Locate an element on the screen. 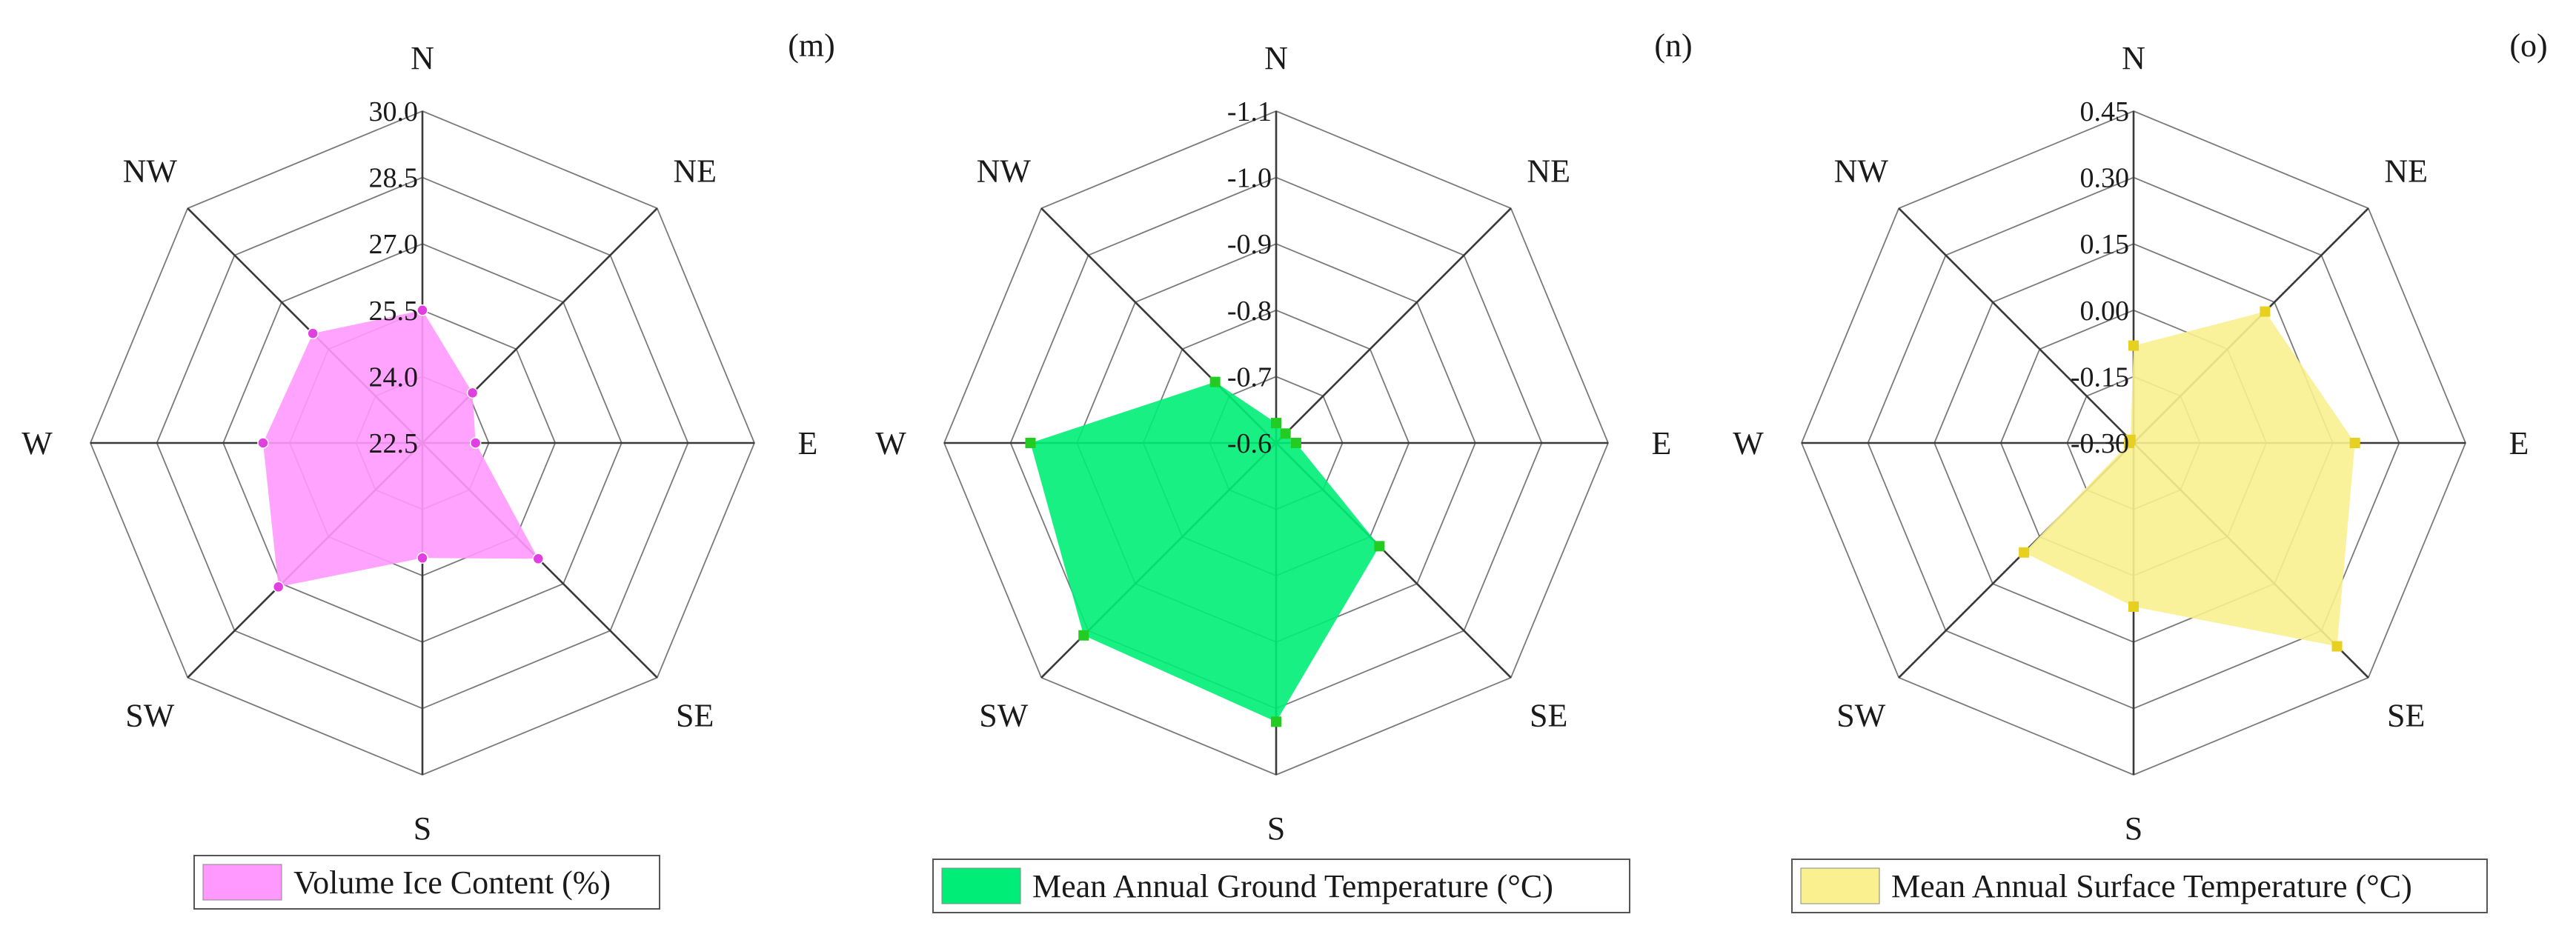  tick-label: 0.30 is located at coordinates (2105, 178).